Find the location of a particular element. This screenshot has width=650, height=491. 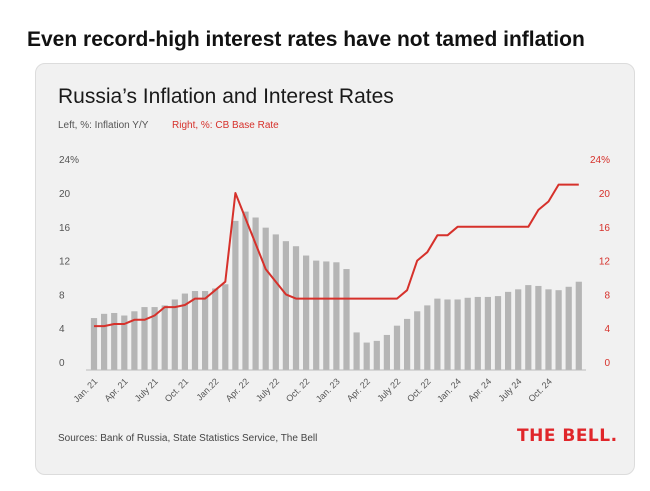

y-tick-right: 0 is located at coordinates (607, 363).